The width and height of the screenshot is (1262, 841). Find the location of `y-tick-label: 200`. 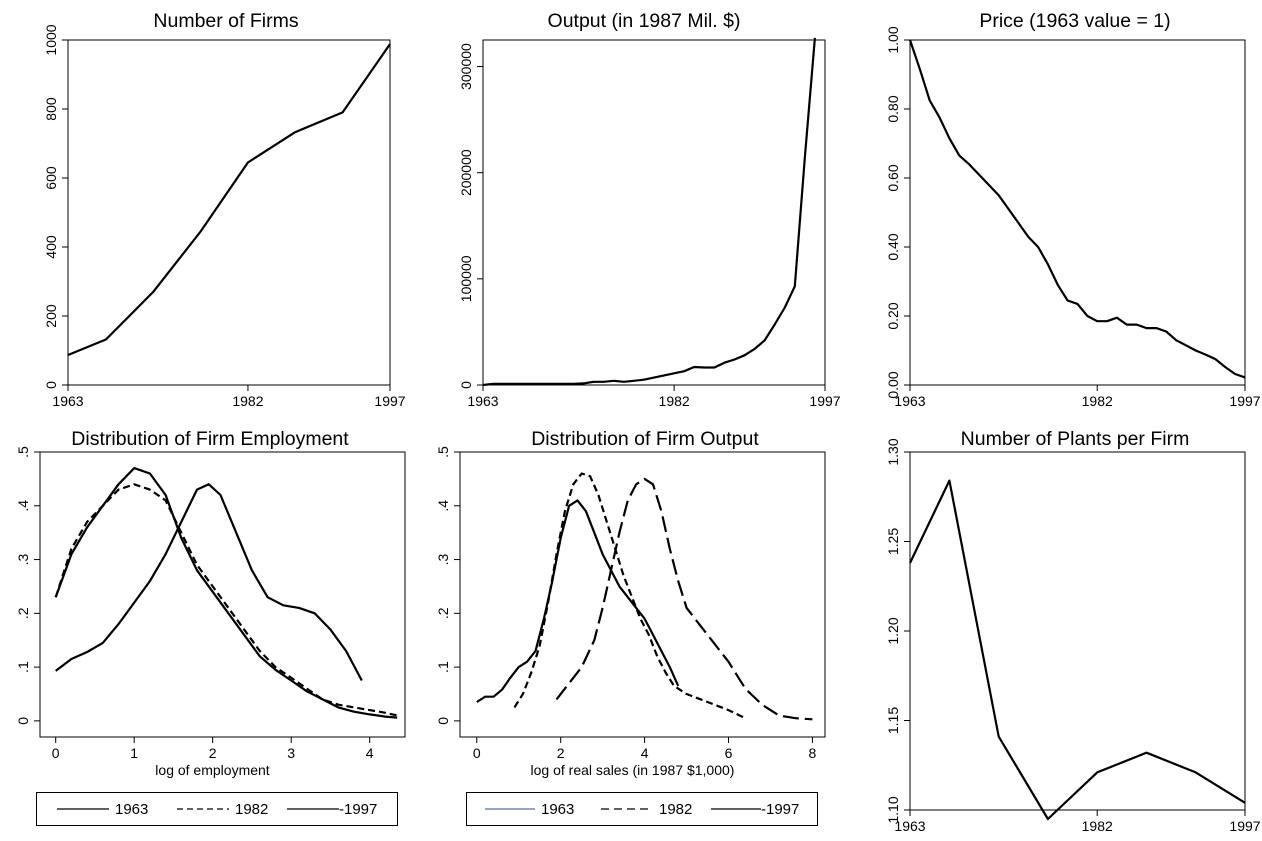

y-tick-label: 200 is located at coordinates (51, 316).